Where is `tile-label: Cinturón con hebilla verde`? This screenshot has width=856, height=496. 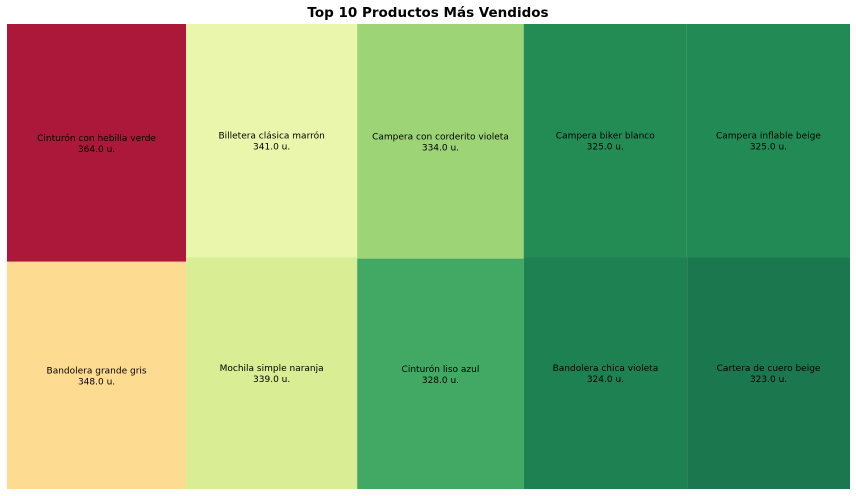
tile-label: Cinturón con hebilla verde is located at coordinates (96, 138).